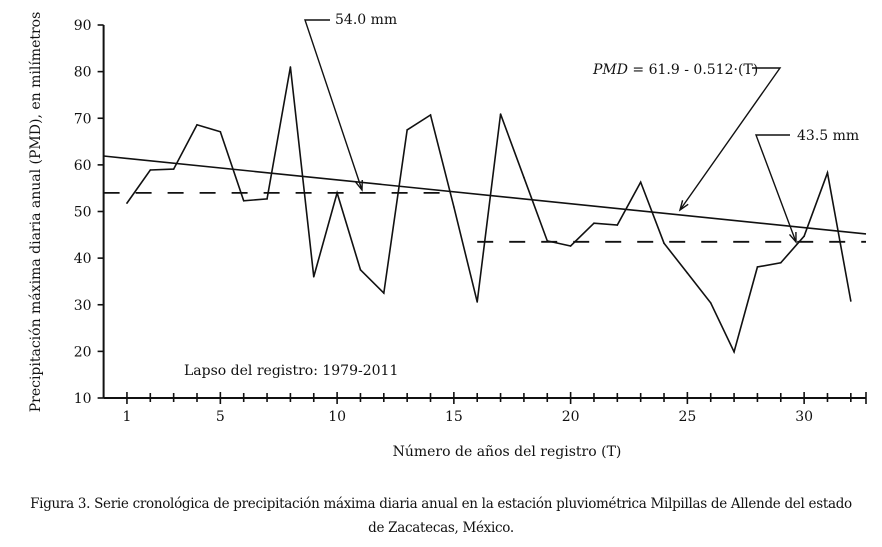  What do you see at coordinates (687, 417) in the screenshot?
I see `x-tick-label: 25` at bounding box center [687, 417].